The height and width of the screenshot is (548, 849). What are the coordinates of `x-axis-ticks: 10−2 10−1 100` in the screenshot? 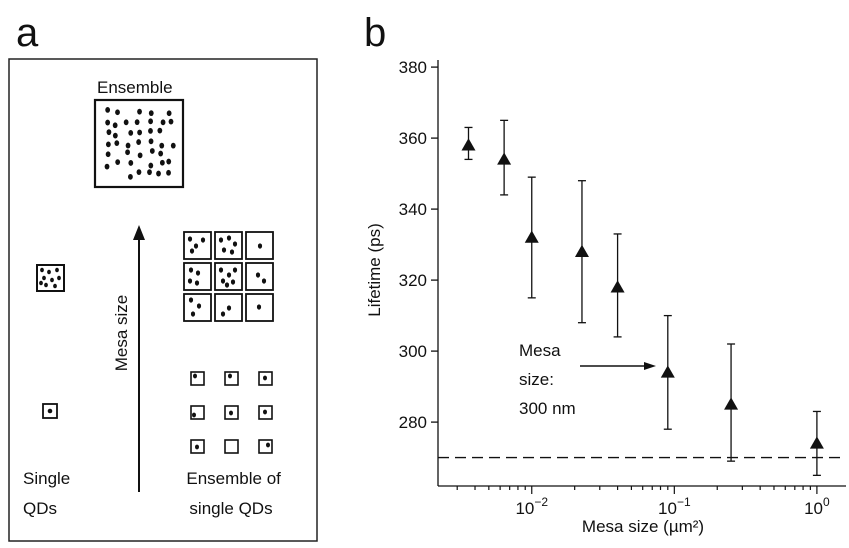 It's located at (643, 502).